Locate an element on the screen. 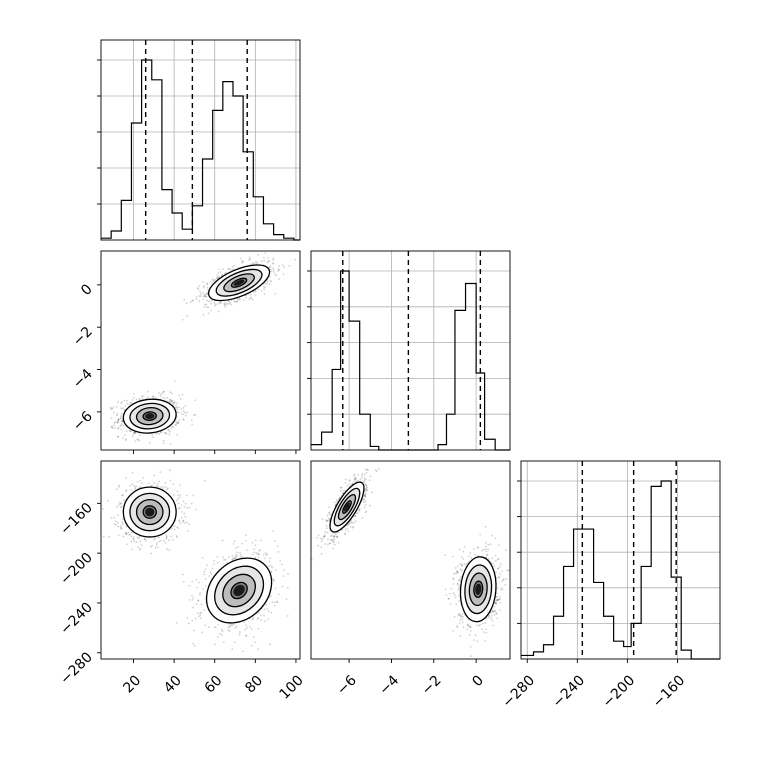  density-peak is located at coordinates (347, 507).